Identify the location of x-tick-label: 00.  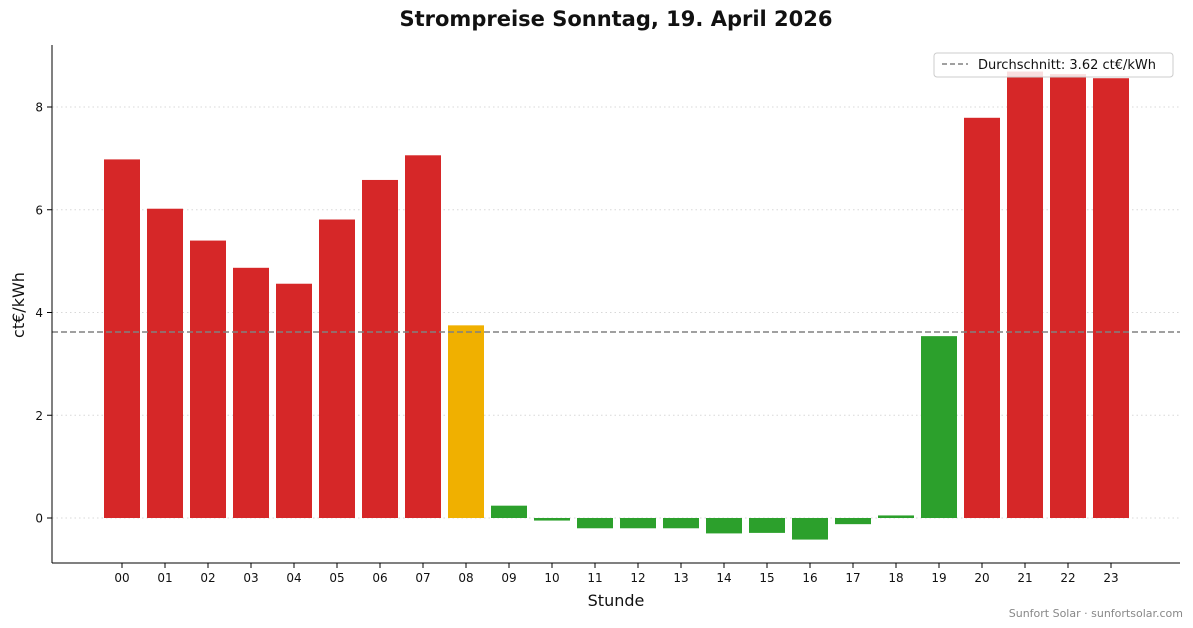
(121, 578).